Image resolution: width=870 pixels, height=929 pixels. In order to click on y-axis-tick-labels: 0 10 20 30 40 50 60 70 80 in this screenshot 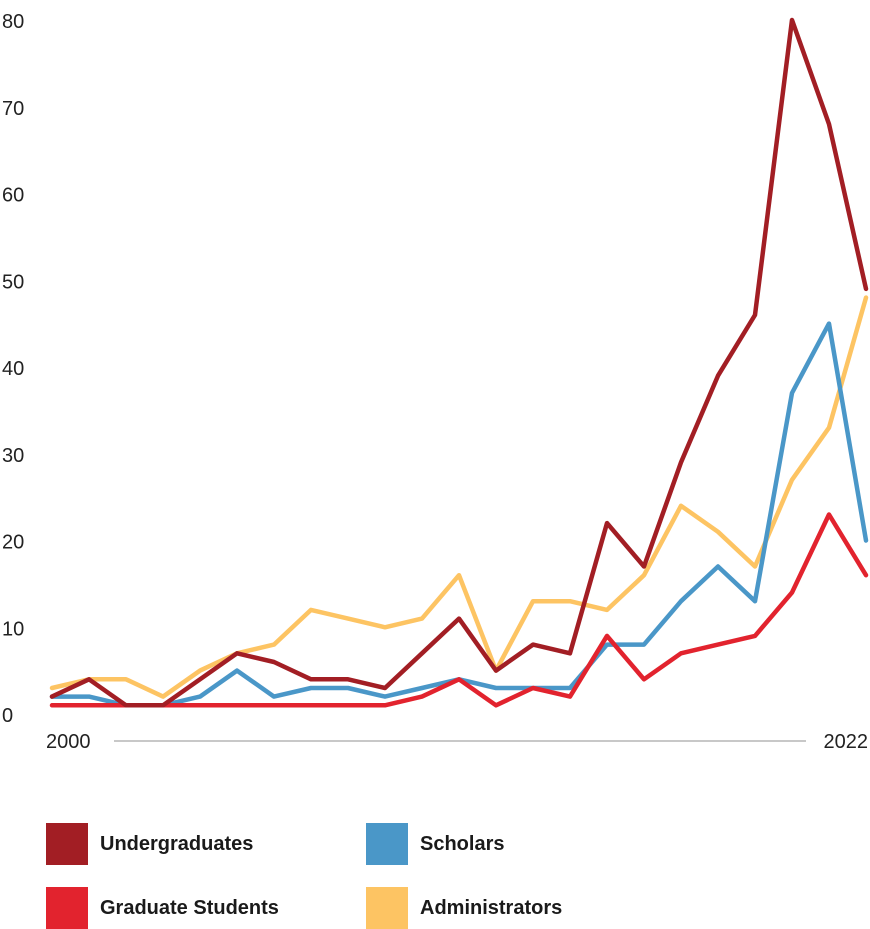, I will do `click(13, 369)`.